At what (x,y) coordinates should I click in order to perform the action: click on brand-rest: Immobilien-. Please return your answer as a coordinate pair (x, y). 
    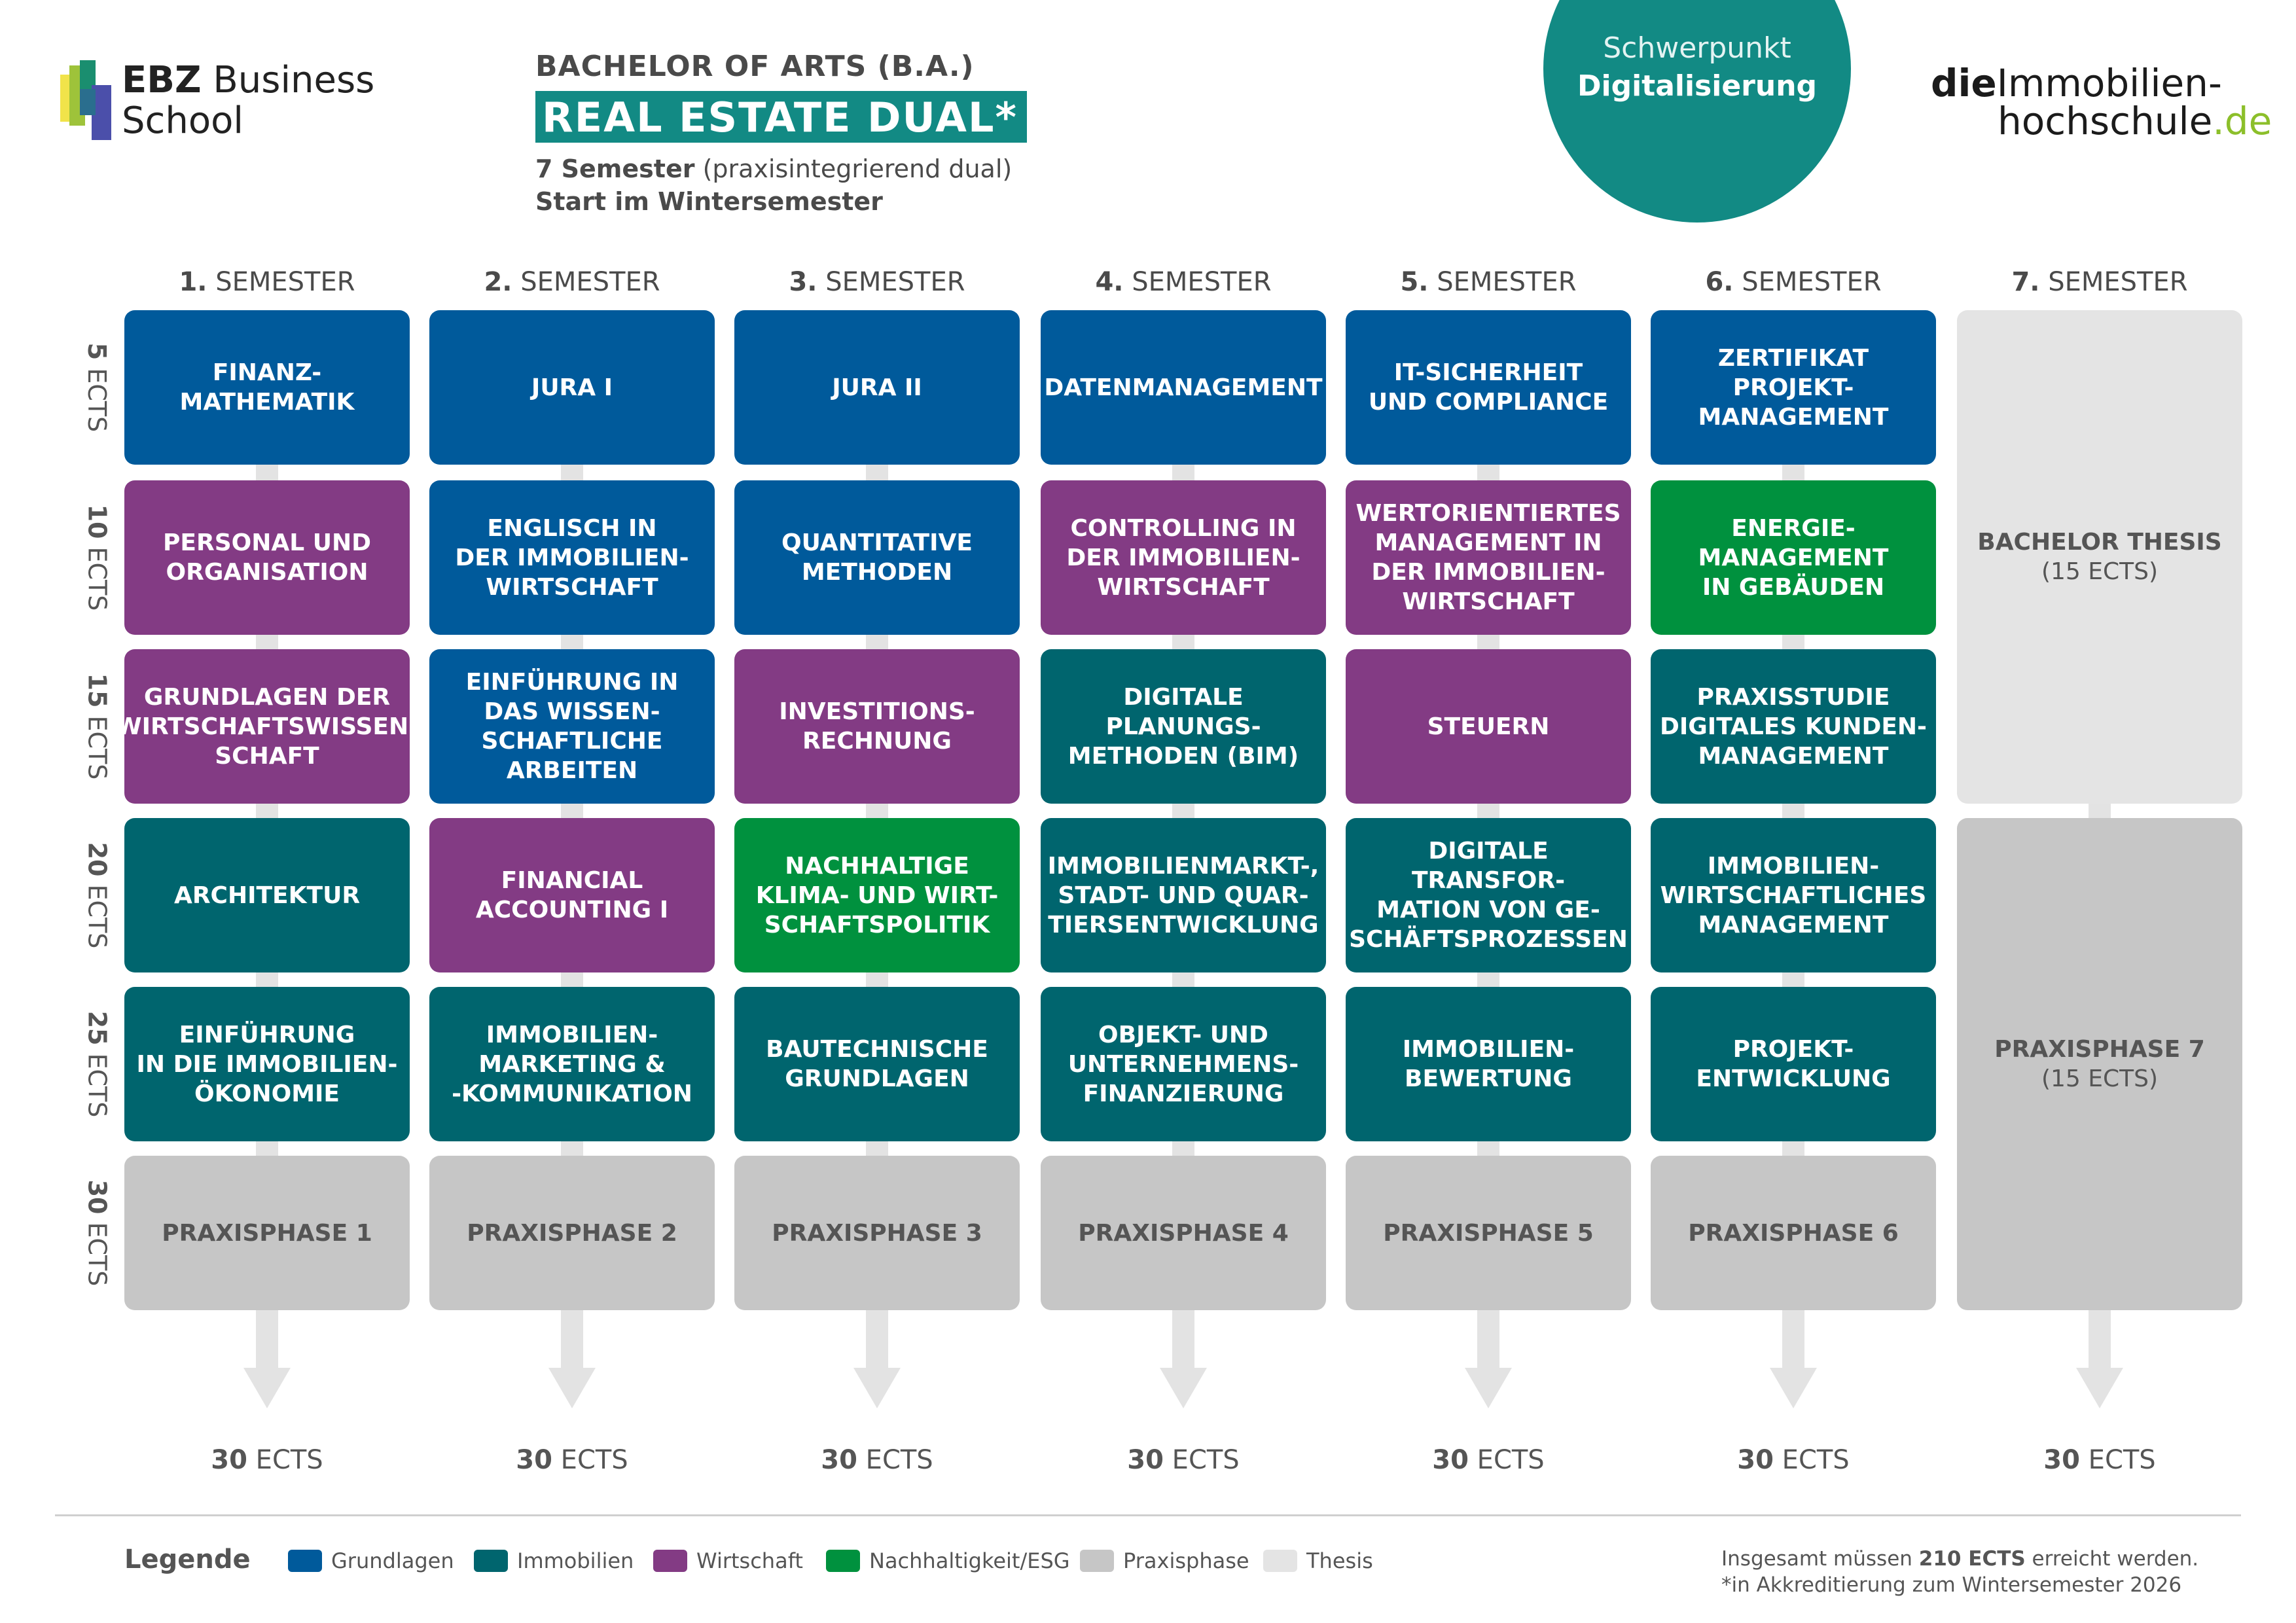
    Looking at the image, I should click on (2109, 83).